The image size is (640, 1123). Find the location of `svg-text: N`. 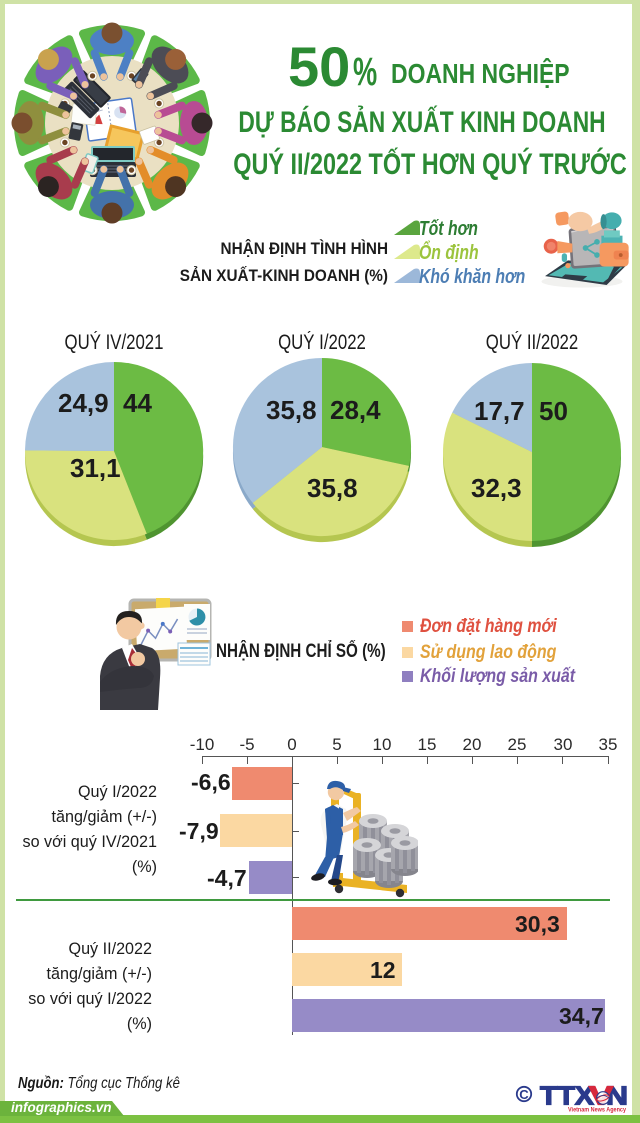

svg-text: N is located at coordinates (617, 1096).